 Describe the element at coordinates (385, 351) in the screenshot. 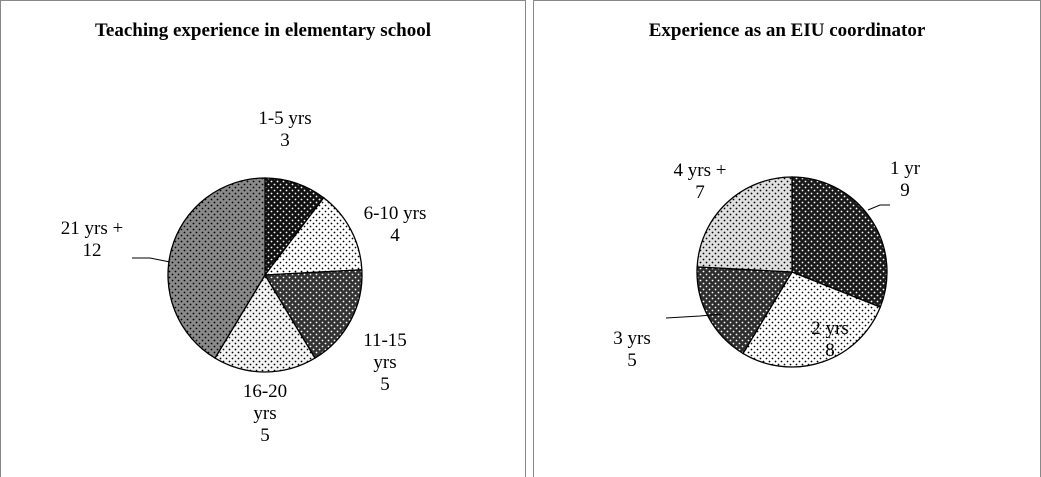

I see `category-label: 11-15 yrs` at that location.